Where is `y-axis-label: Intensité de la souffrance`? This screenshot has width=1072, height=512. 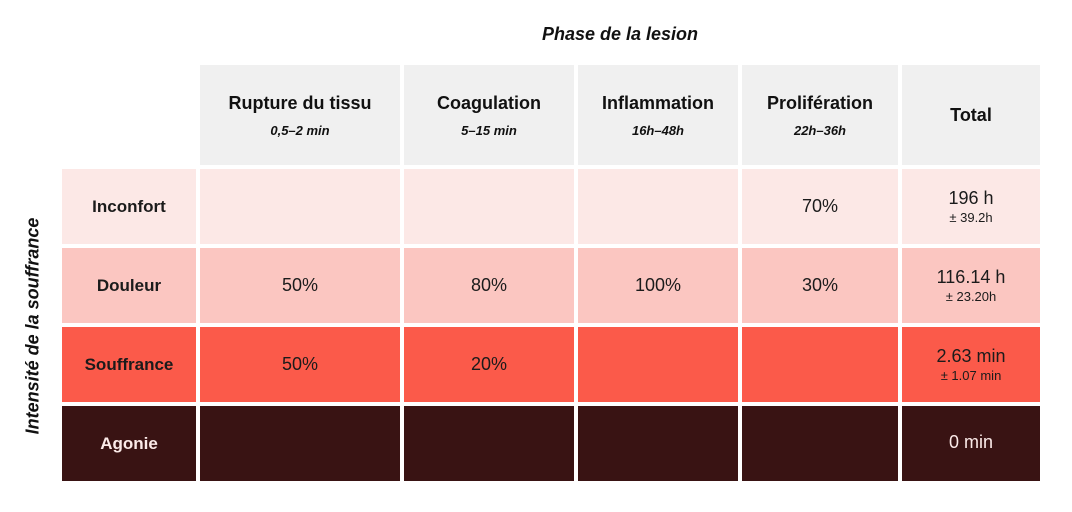 y-axis-label: Intensité de la souffrance is located at coordinates (32, 326).